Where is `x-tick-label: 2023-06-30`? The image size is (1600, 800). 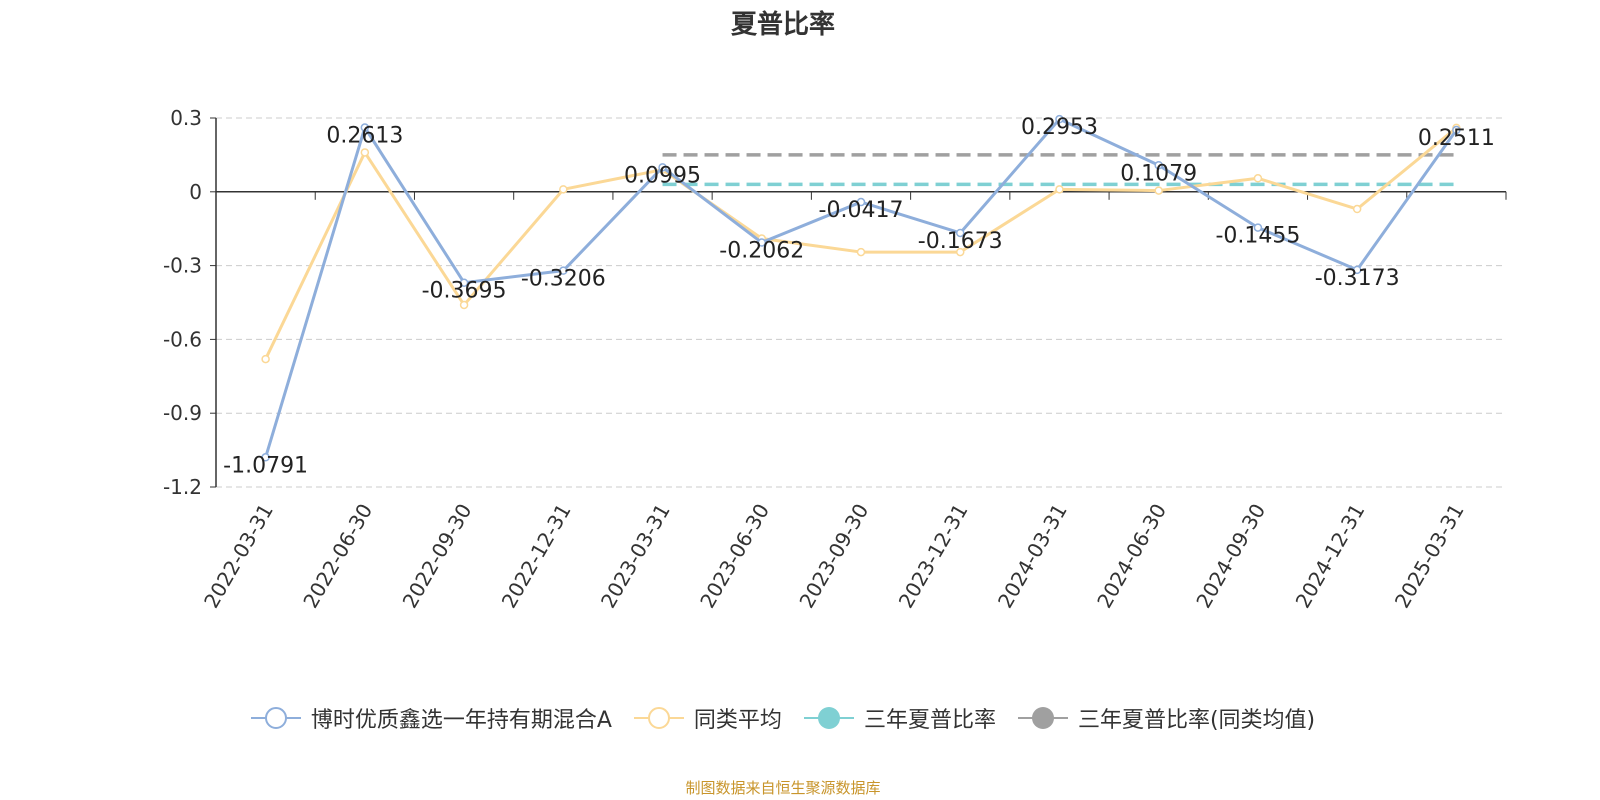
x-tick-label: 2023-06-30 is located at coordinates (734, 556).